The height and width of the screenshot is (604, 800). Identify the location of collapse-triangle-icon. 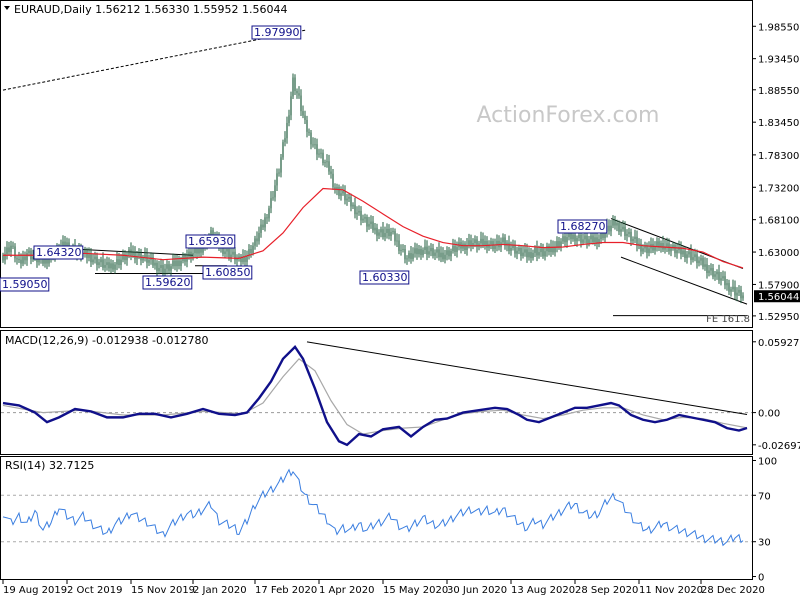
(7, 8).